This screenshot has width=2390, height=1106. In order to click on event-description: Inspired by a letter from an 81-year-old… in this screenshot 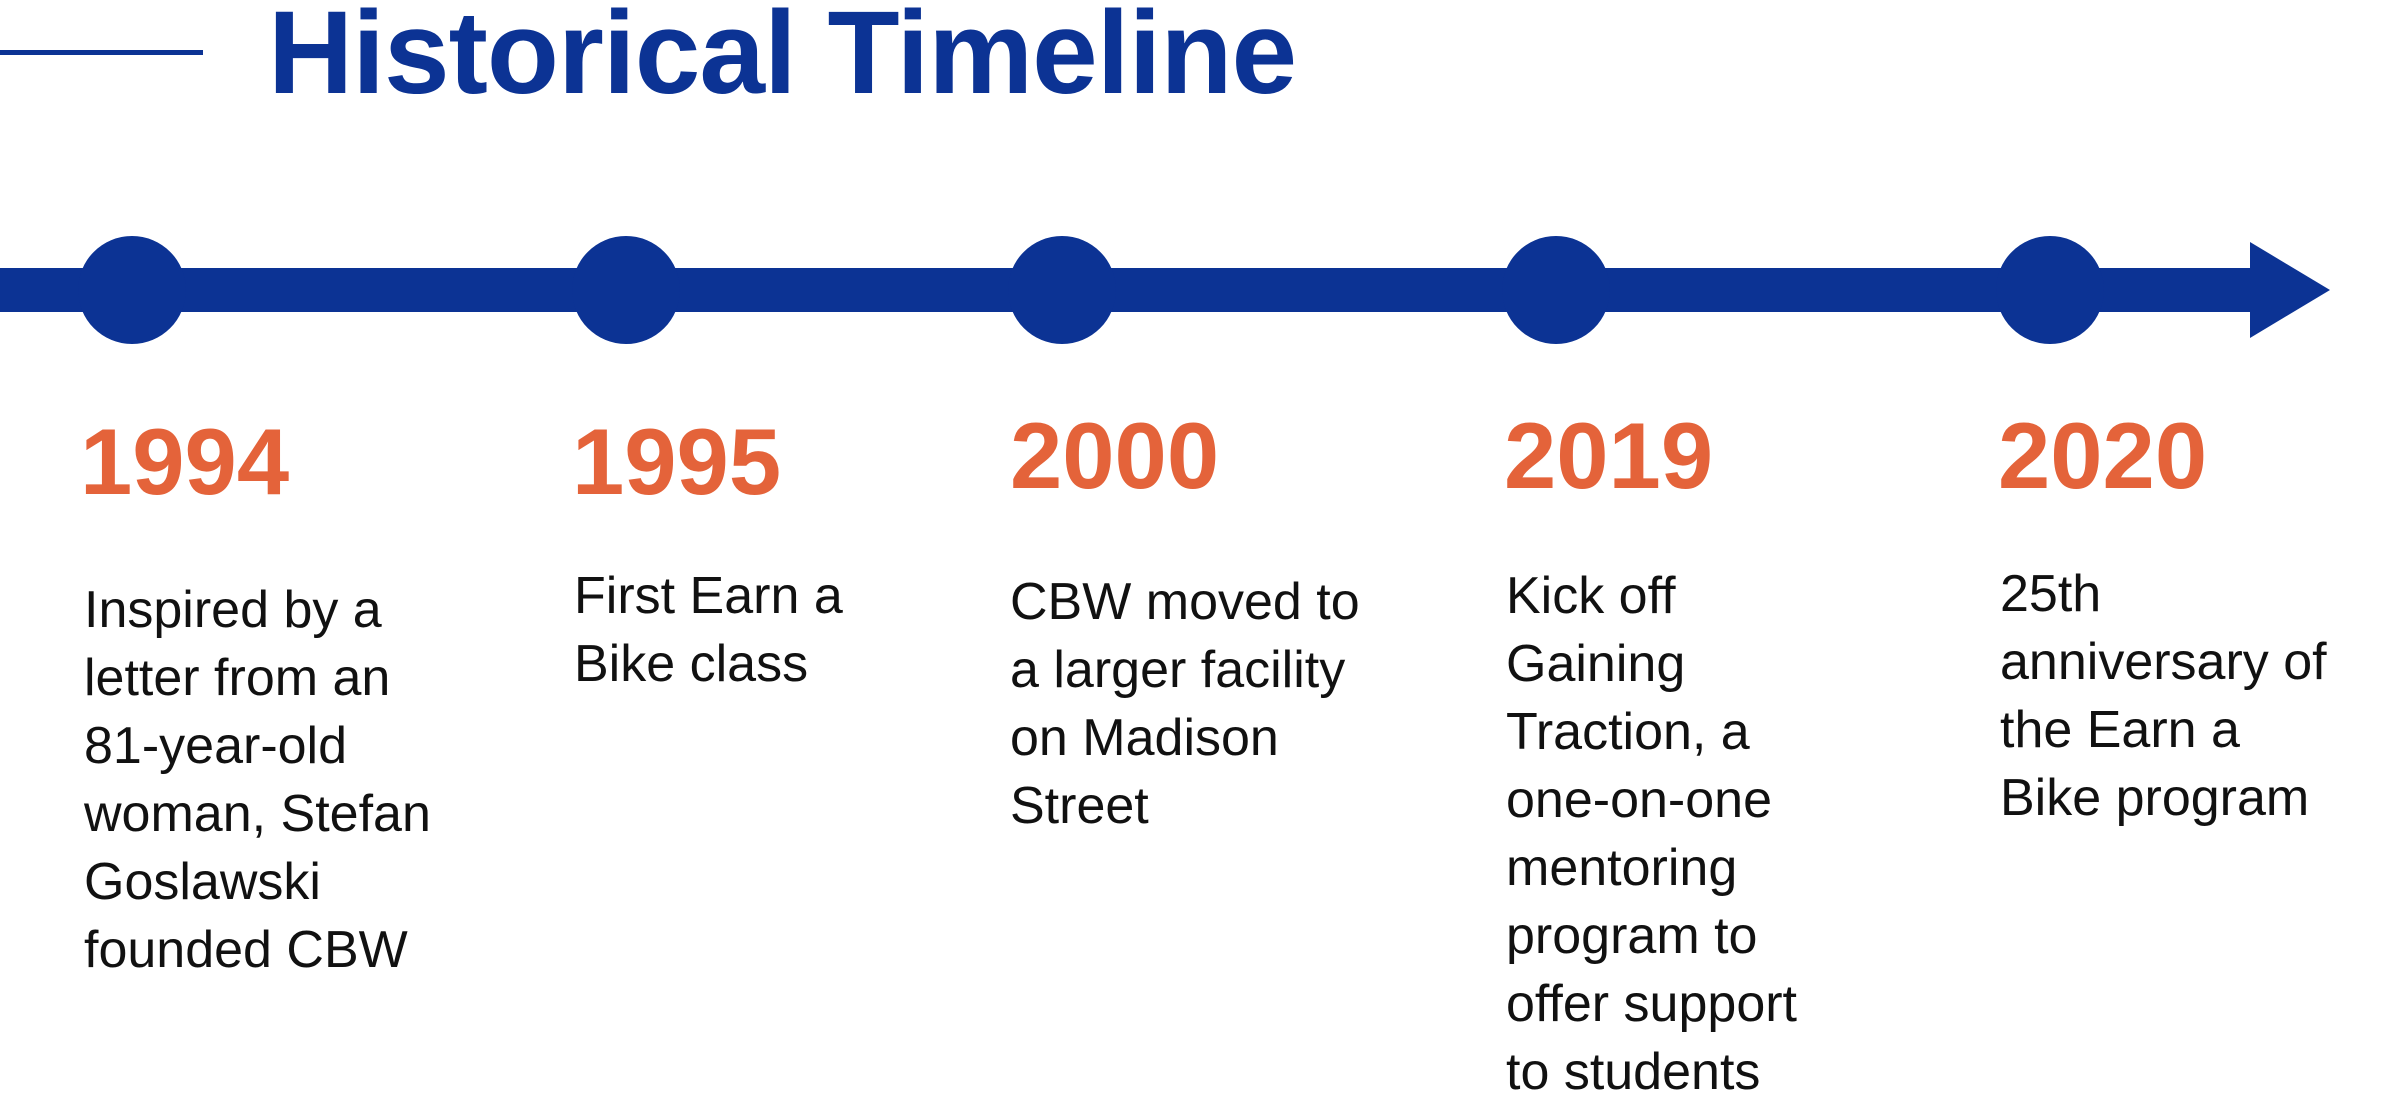, I will do `click(257, 780)`.